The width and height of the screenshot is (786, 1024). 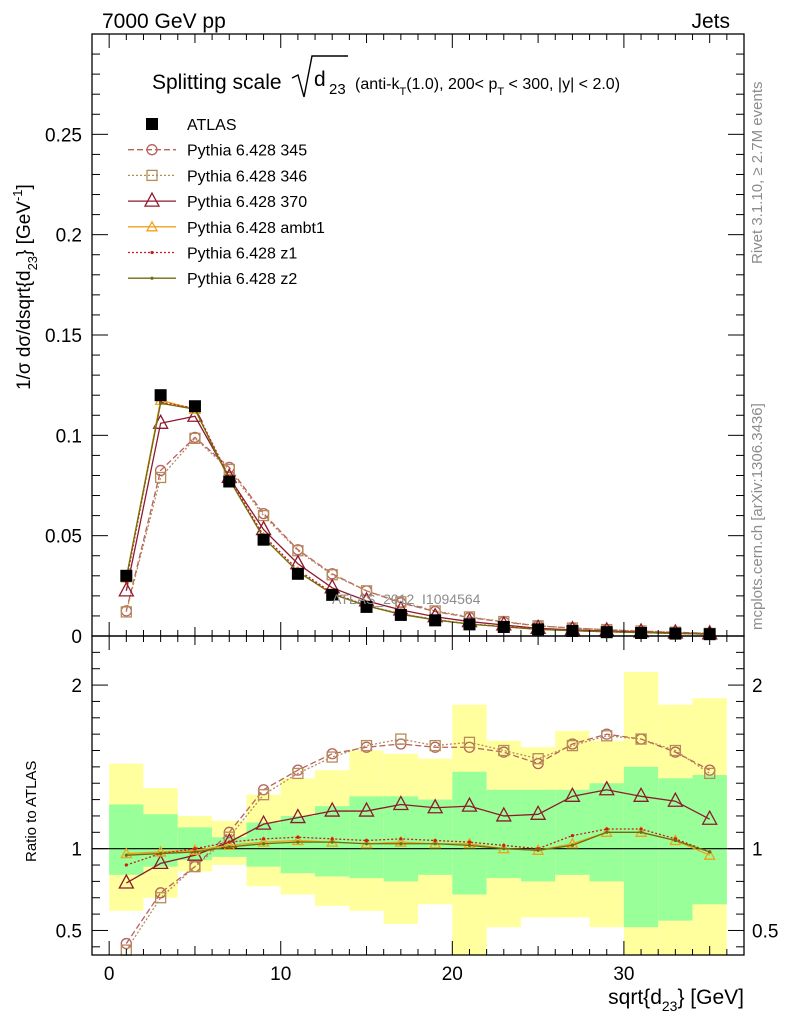 I want to click on legend-label: Pythia 6.428 345, so click(x=247, y=151).